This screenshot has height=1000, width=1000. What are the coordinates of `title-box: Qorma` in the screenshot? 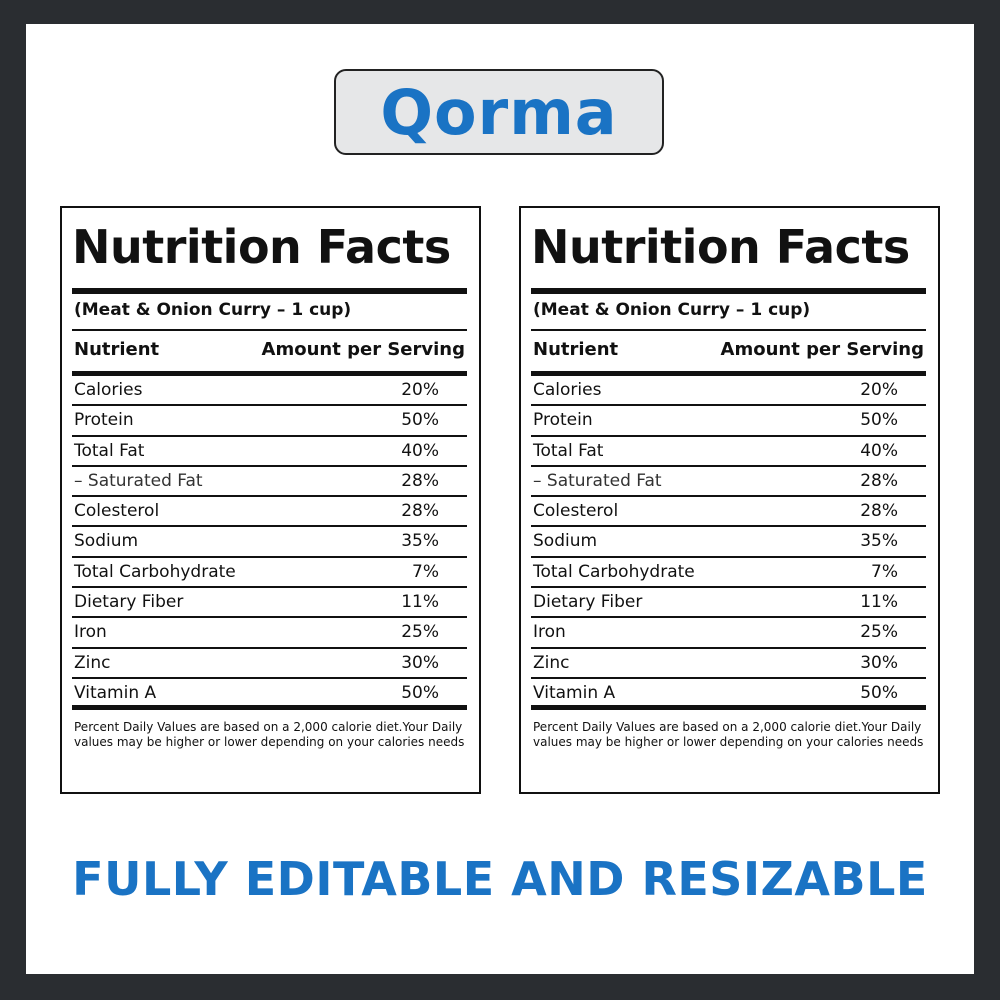 It's located at (499, 112).